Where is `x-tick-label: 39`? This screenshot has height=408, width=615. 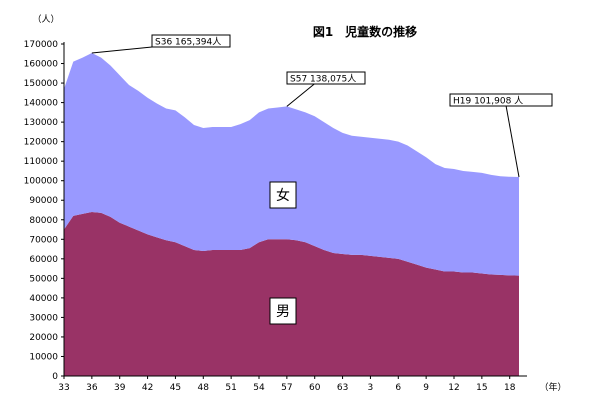
x-tick-label: 39 is located at coordinates (120, 388).